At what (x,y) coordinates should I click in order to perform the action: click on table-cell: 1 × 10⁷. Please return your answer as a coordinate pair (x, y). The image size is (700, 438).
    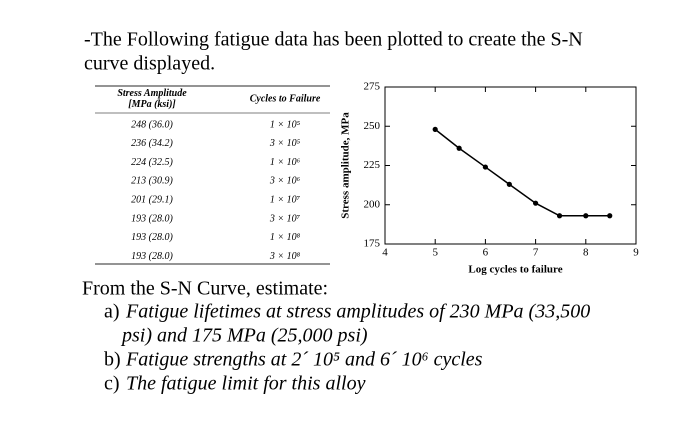
    Looking at the image, I should click on (285, 199).